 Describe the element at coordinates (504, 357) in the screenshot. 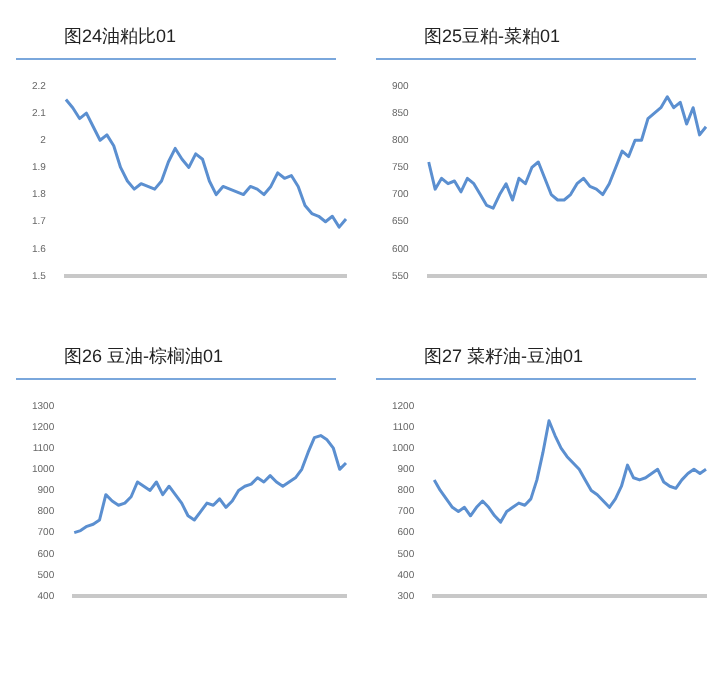

I see `chart-title: 图27 菜籽油-豆油01` at that location.